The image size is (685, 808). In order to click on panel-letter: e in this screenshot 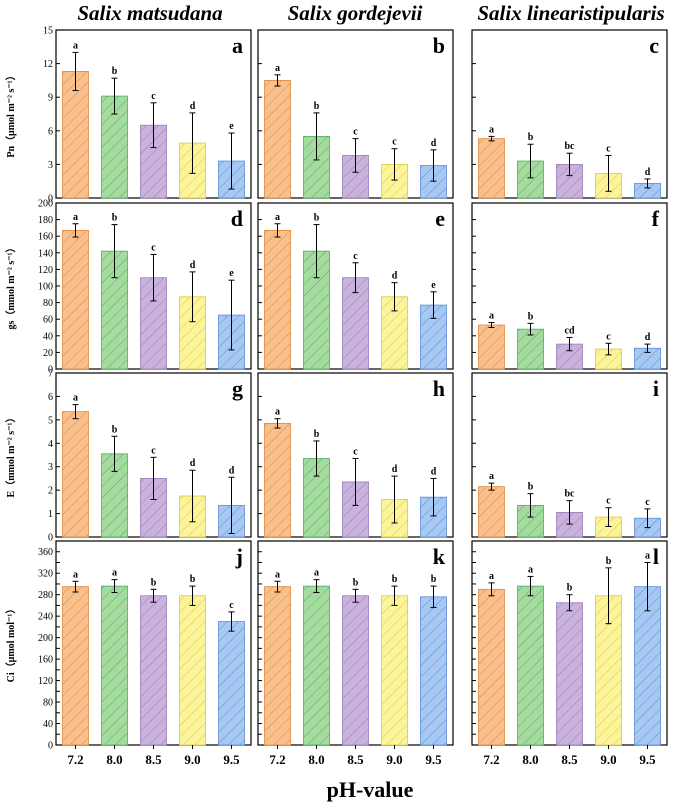, I will do `click(440, 218)`.